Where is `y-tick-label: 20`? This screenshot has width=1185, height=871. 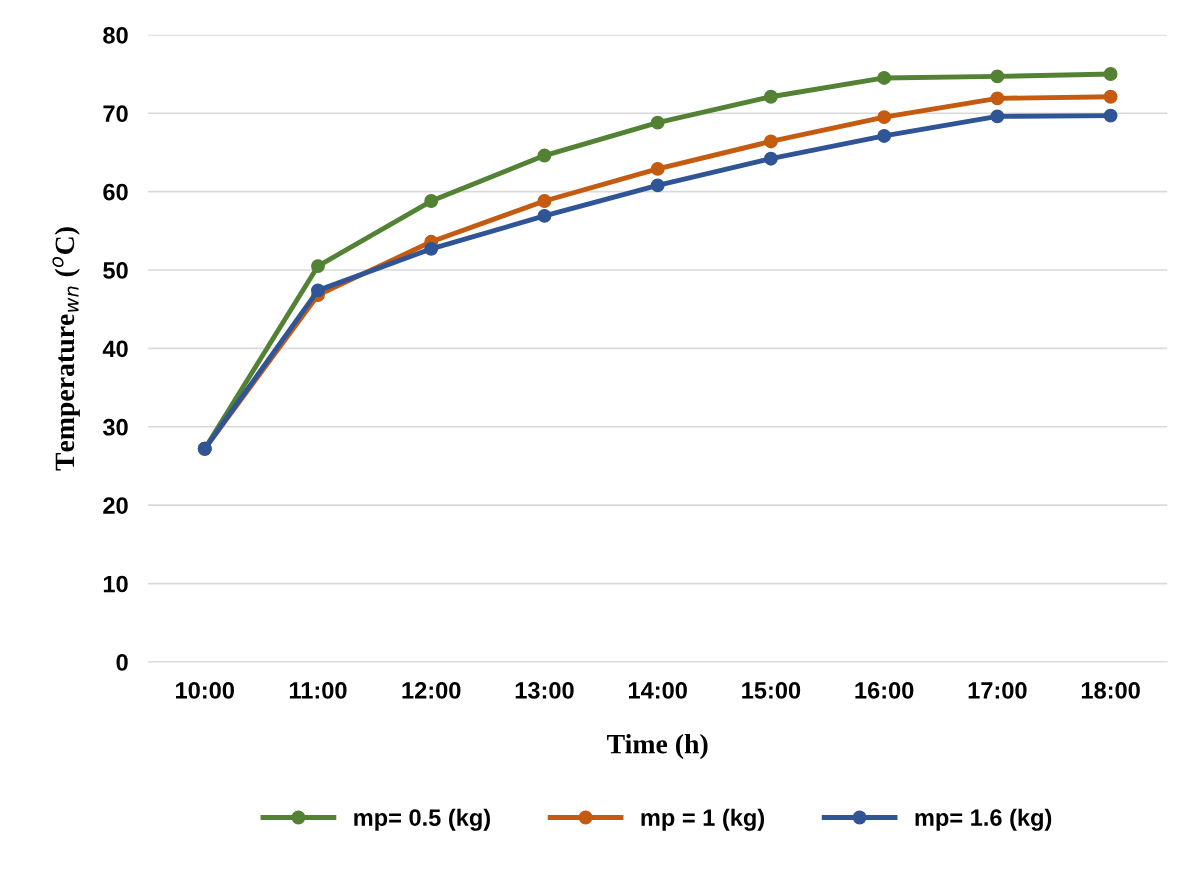
y-tick-label: 20 is located at coordinates (115, 505).